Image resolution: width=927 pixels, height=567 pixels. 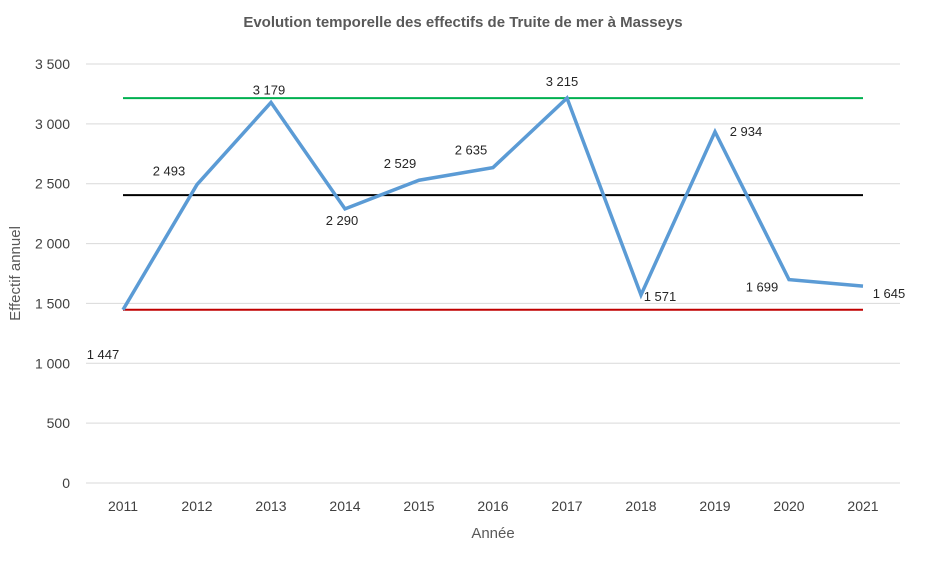 What do you see at coordinates (562, 81) in the screenshot?
I see `data-label: 3 215` at bounding box center [562, 81].